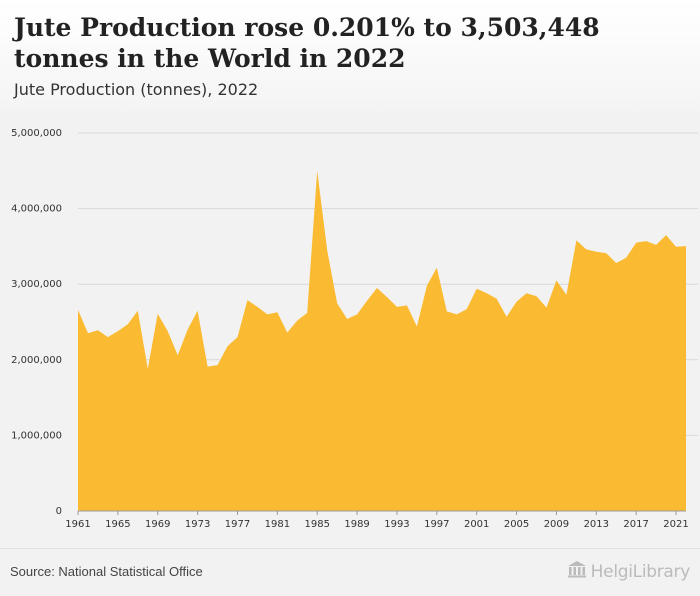  Describe the element at coordinates (316, 524) in the screenshot. I see `x-tick-label: 1985` at that location.